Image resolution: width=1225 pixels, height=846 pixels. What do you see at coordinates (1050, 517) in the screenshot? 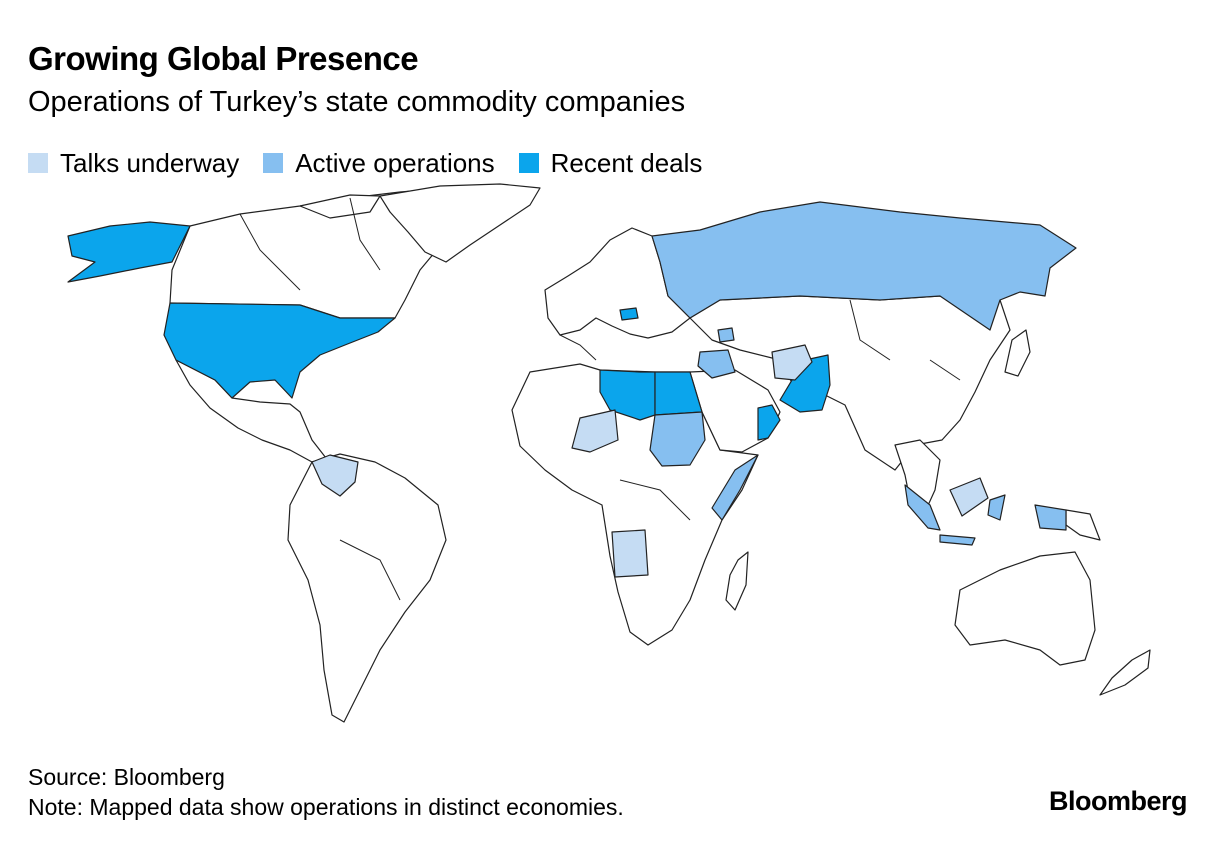
I see `country-indonesia-papua` at bounding box center [1050, 517].